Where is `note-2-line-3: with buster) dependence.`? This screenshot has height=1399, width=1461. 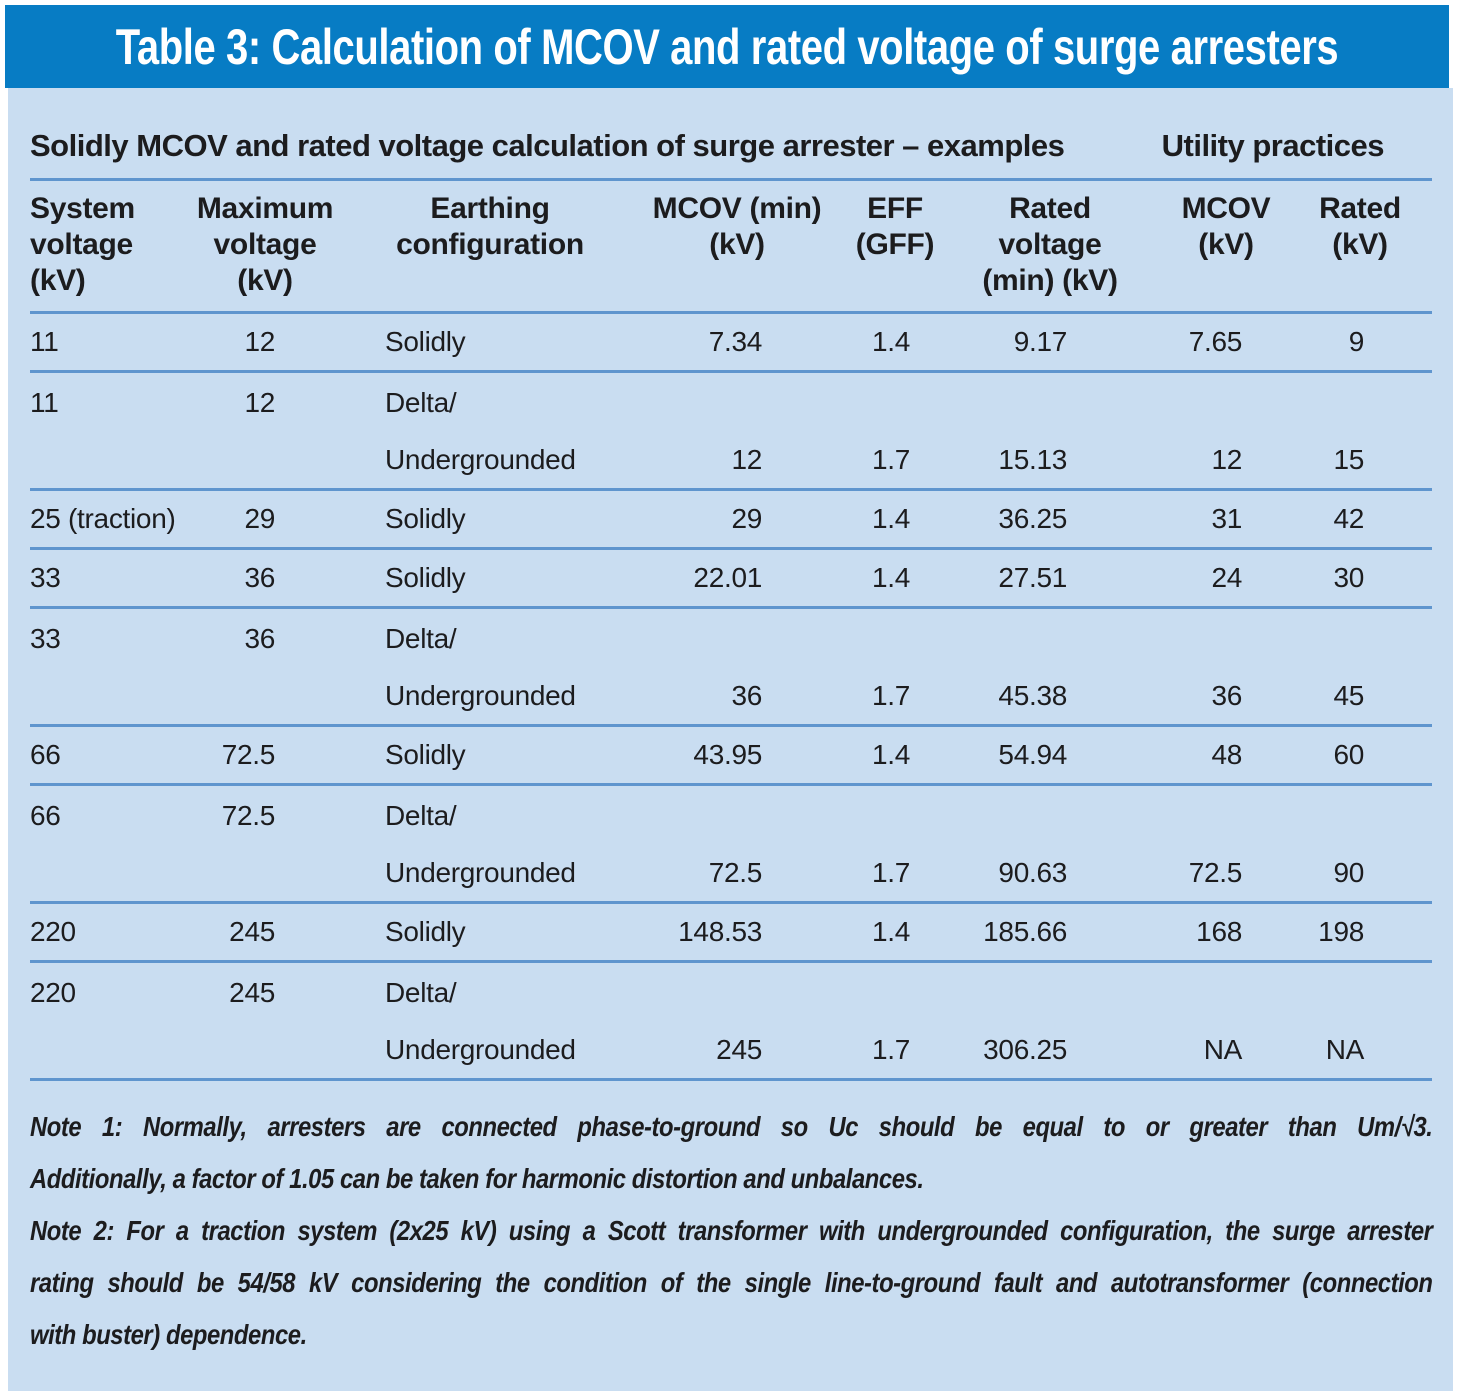
note-2-line-3: with buster) dependence. is located at coordinates (168, 1334).